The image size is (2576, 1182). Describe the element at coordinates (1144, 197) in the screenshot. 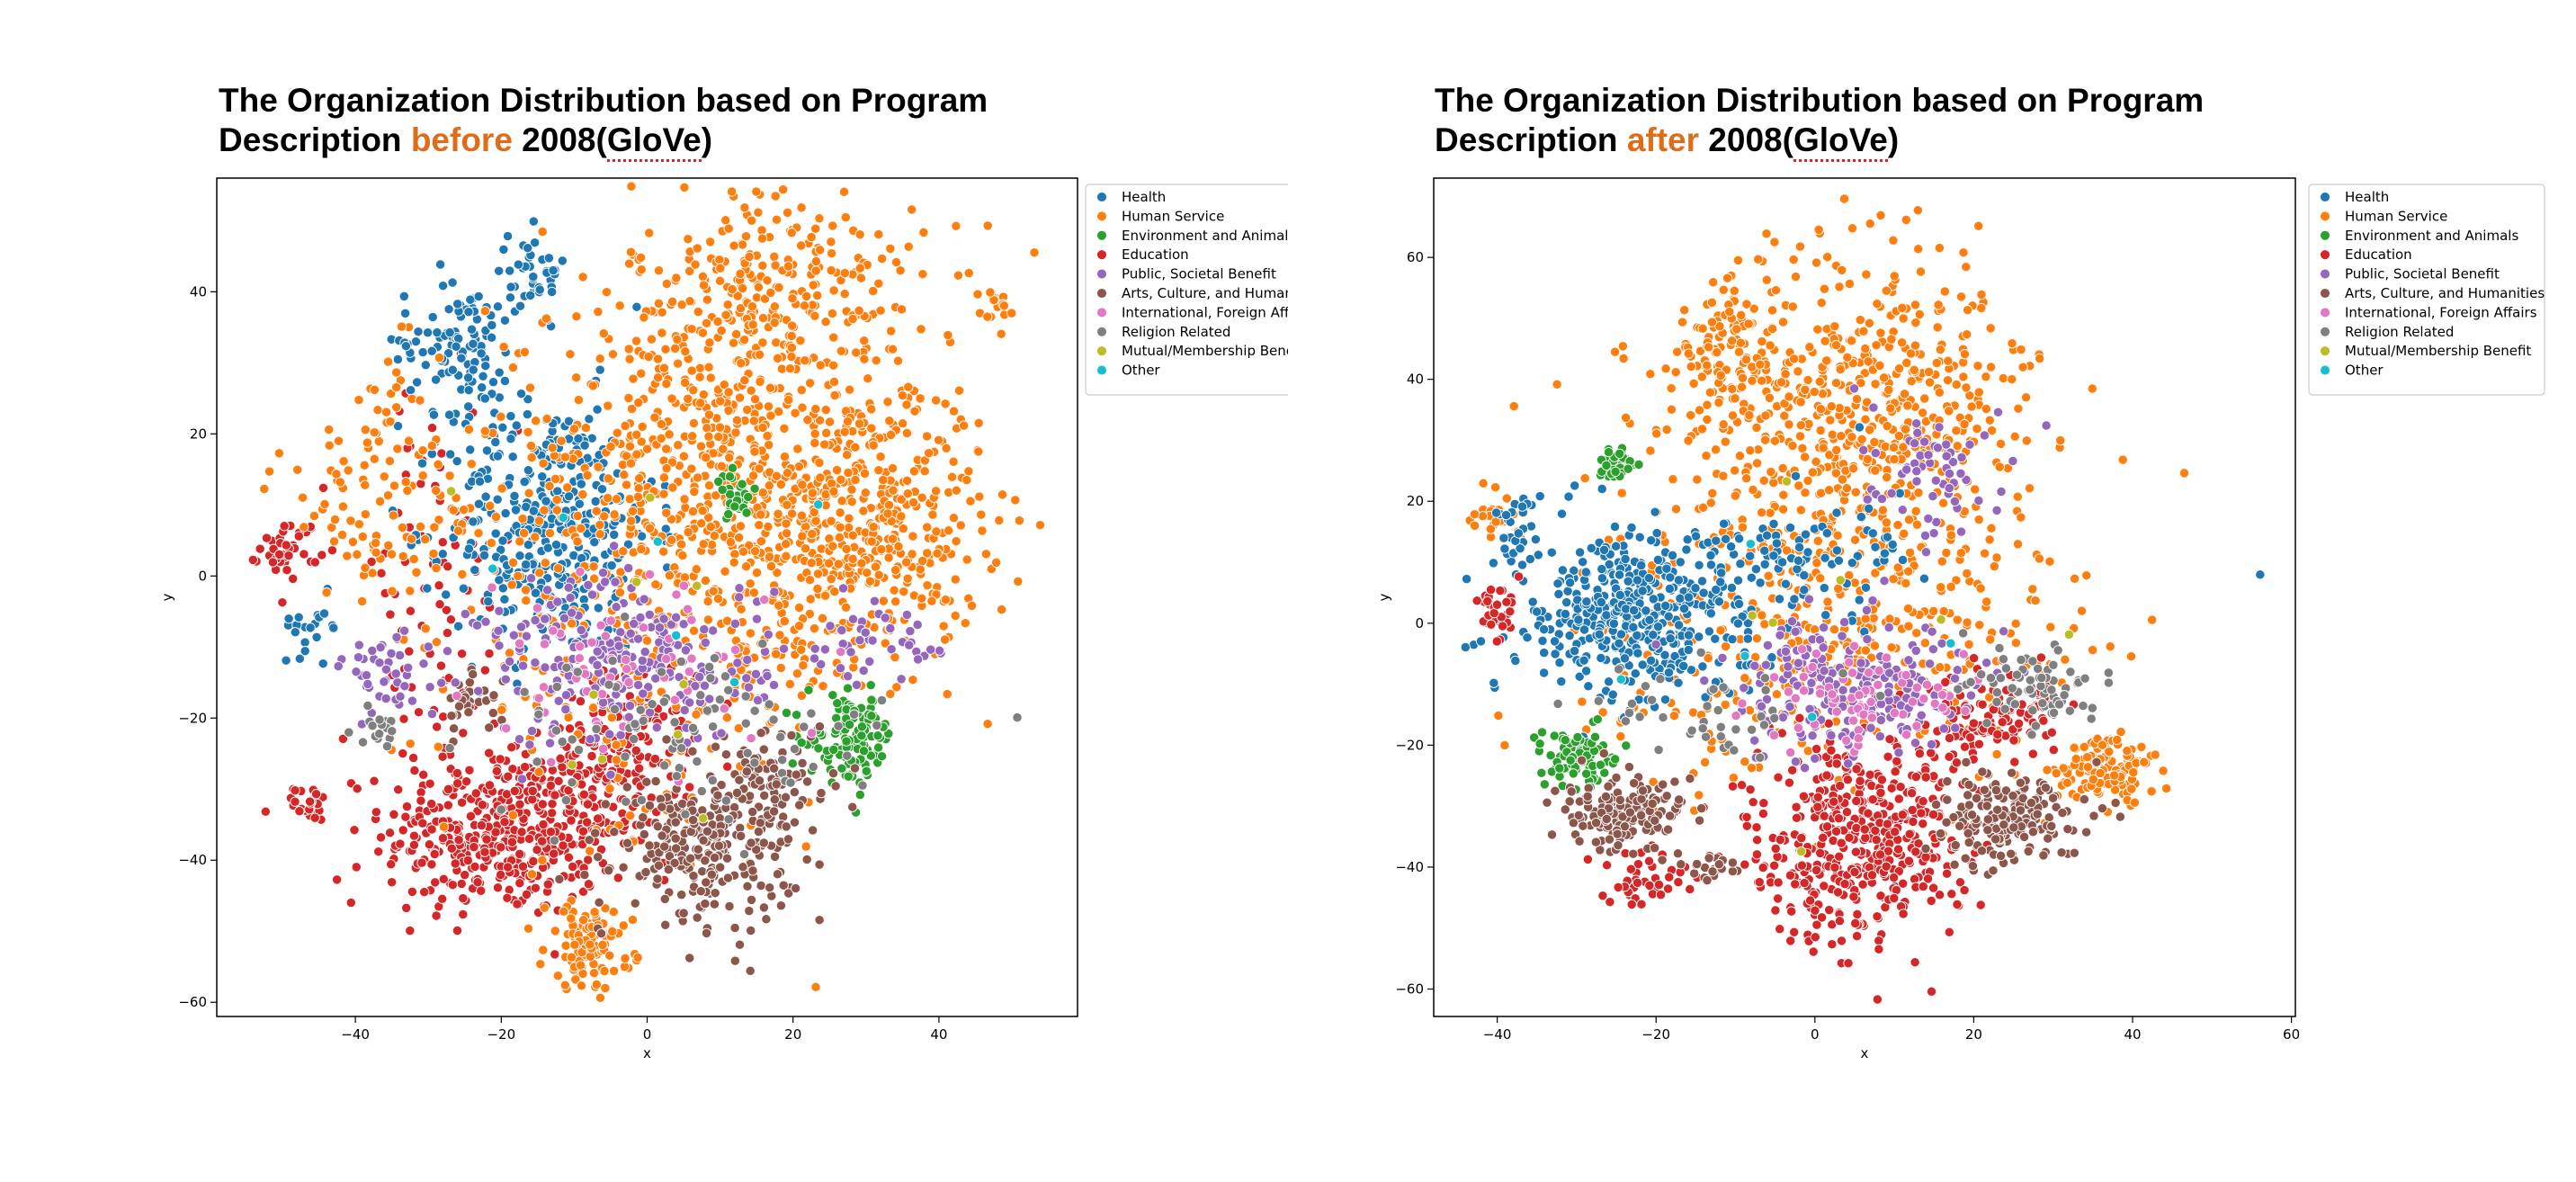

I see `legend-label: Health` at that location.